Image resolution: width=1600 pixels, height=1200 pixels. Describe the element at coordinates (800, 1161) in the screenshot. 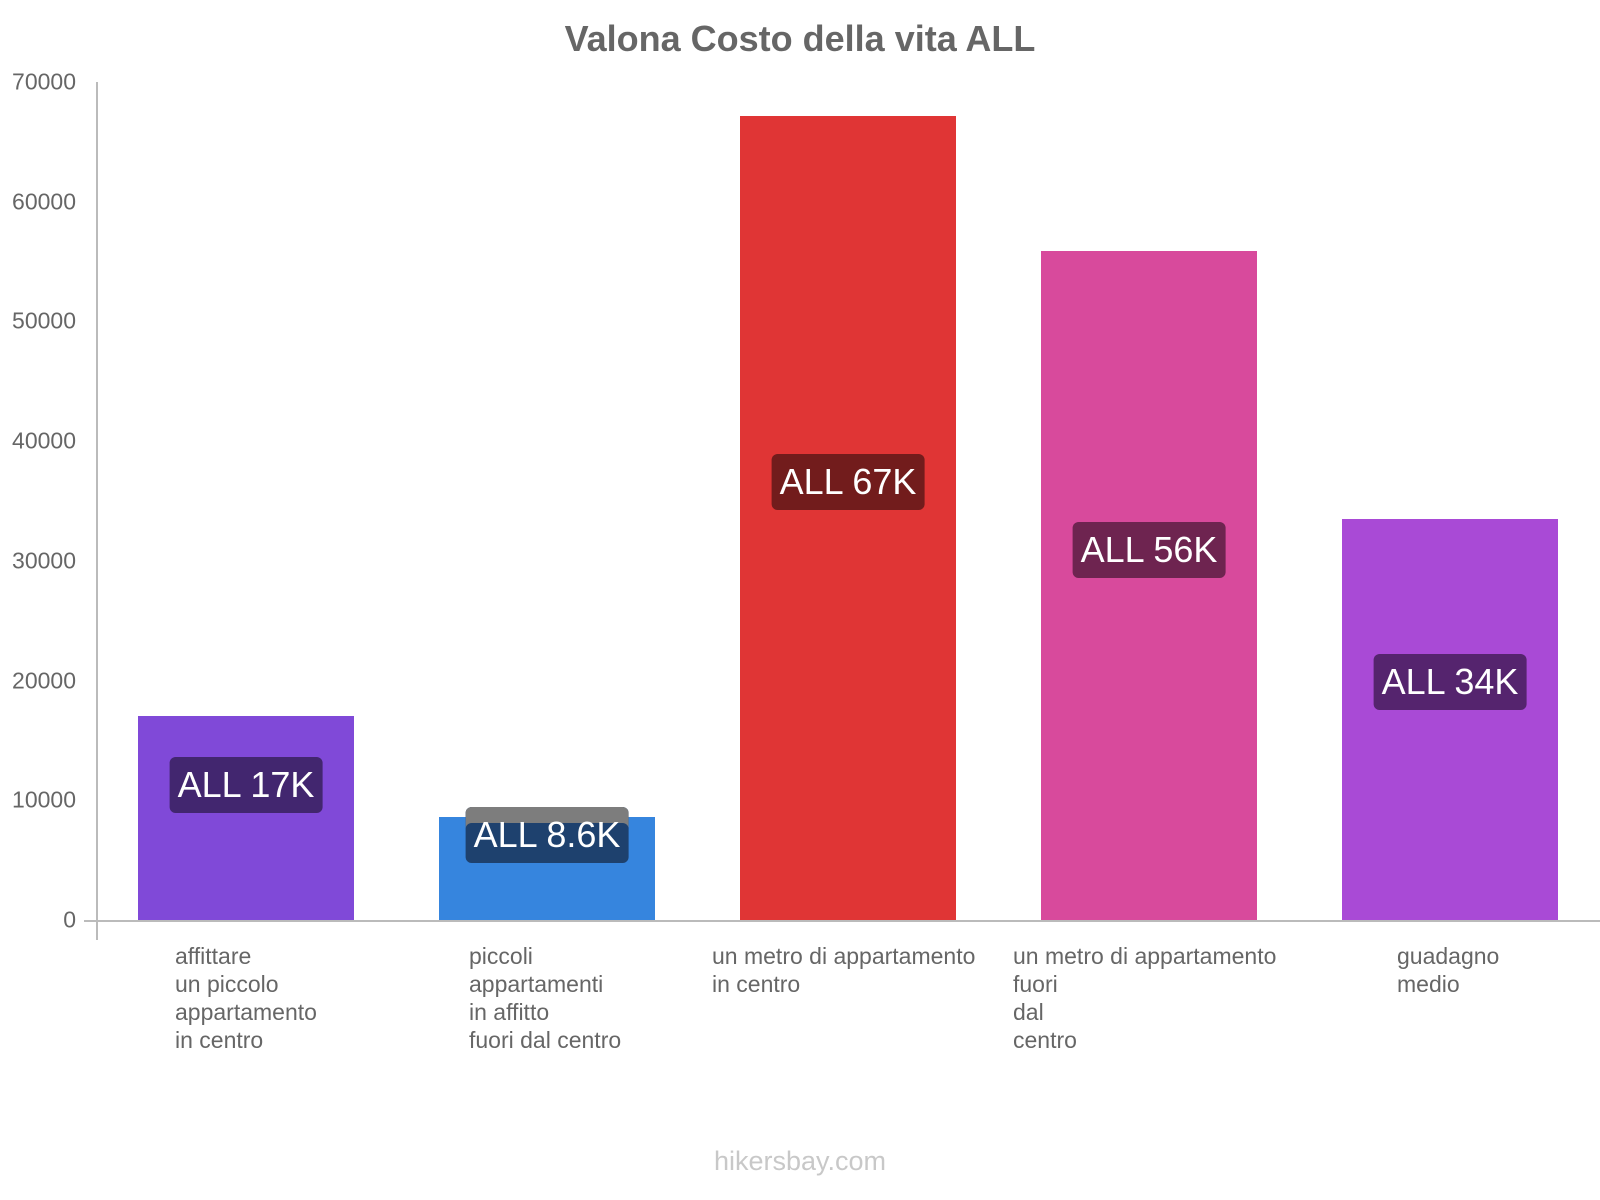

I see `source-watermark: hikersbay.com` at that location.